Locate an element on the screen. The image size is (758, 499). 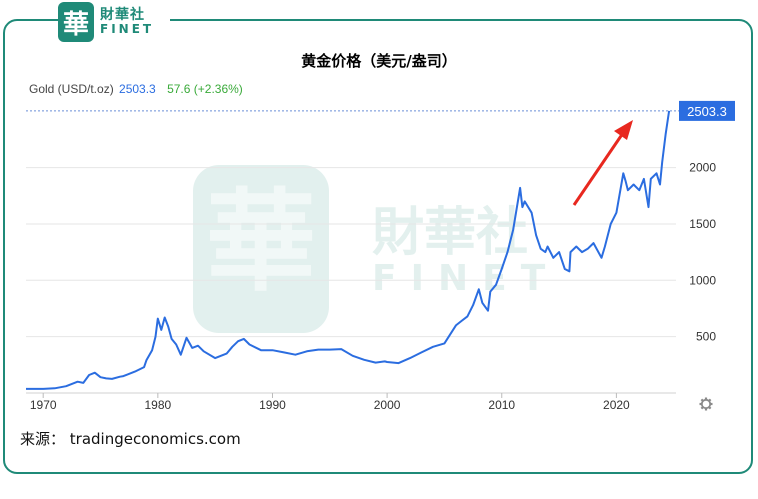
y-tick-label: 1000 is located at coordinates (702, 280).